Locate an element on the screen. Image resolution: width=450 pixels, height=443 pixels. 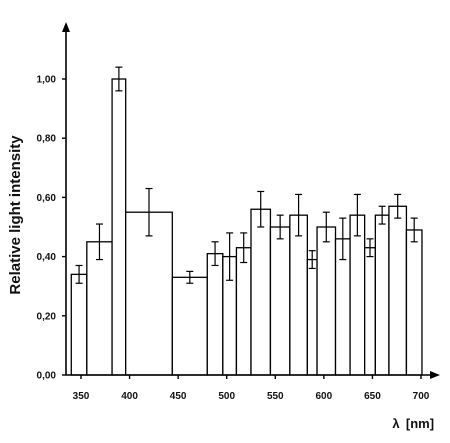
x-tick-label: 450 is located at coordinates (178, 396).